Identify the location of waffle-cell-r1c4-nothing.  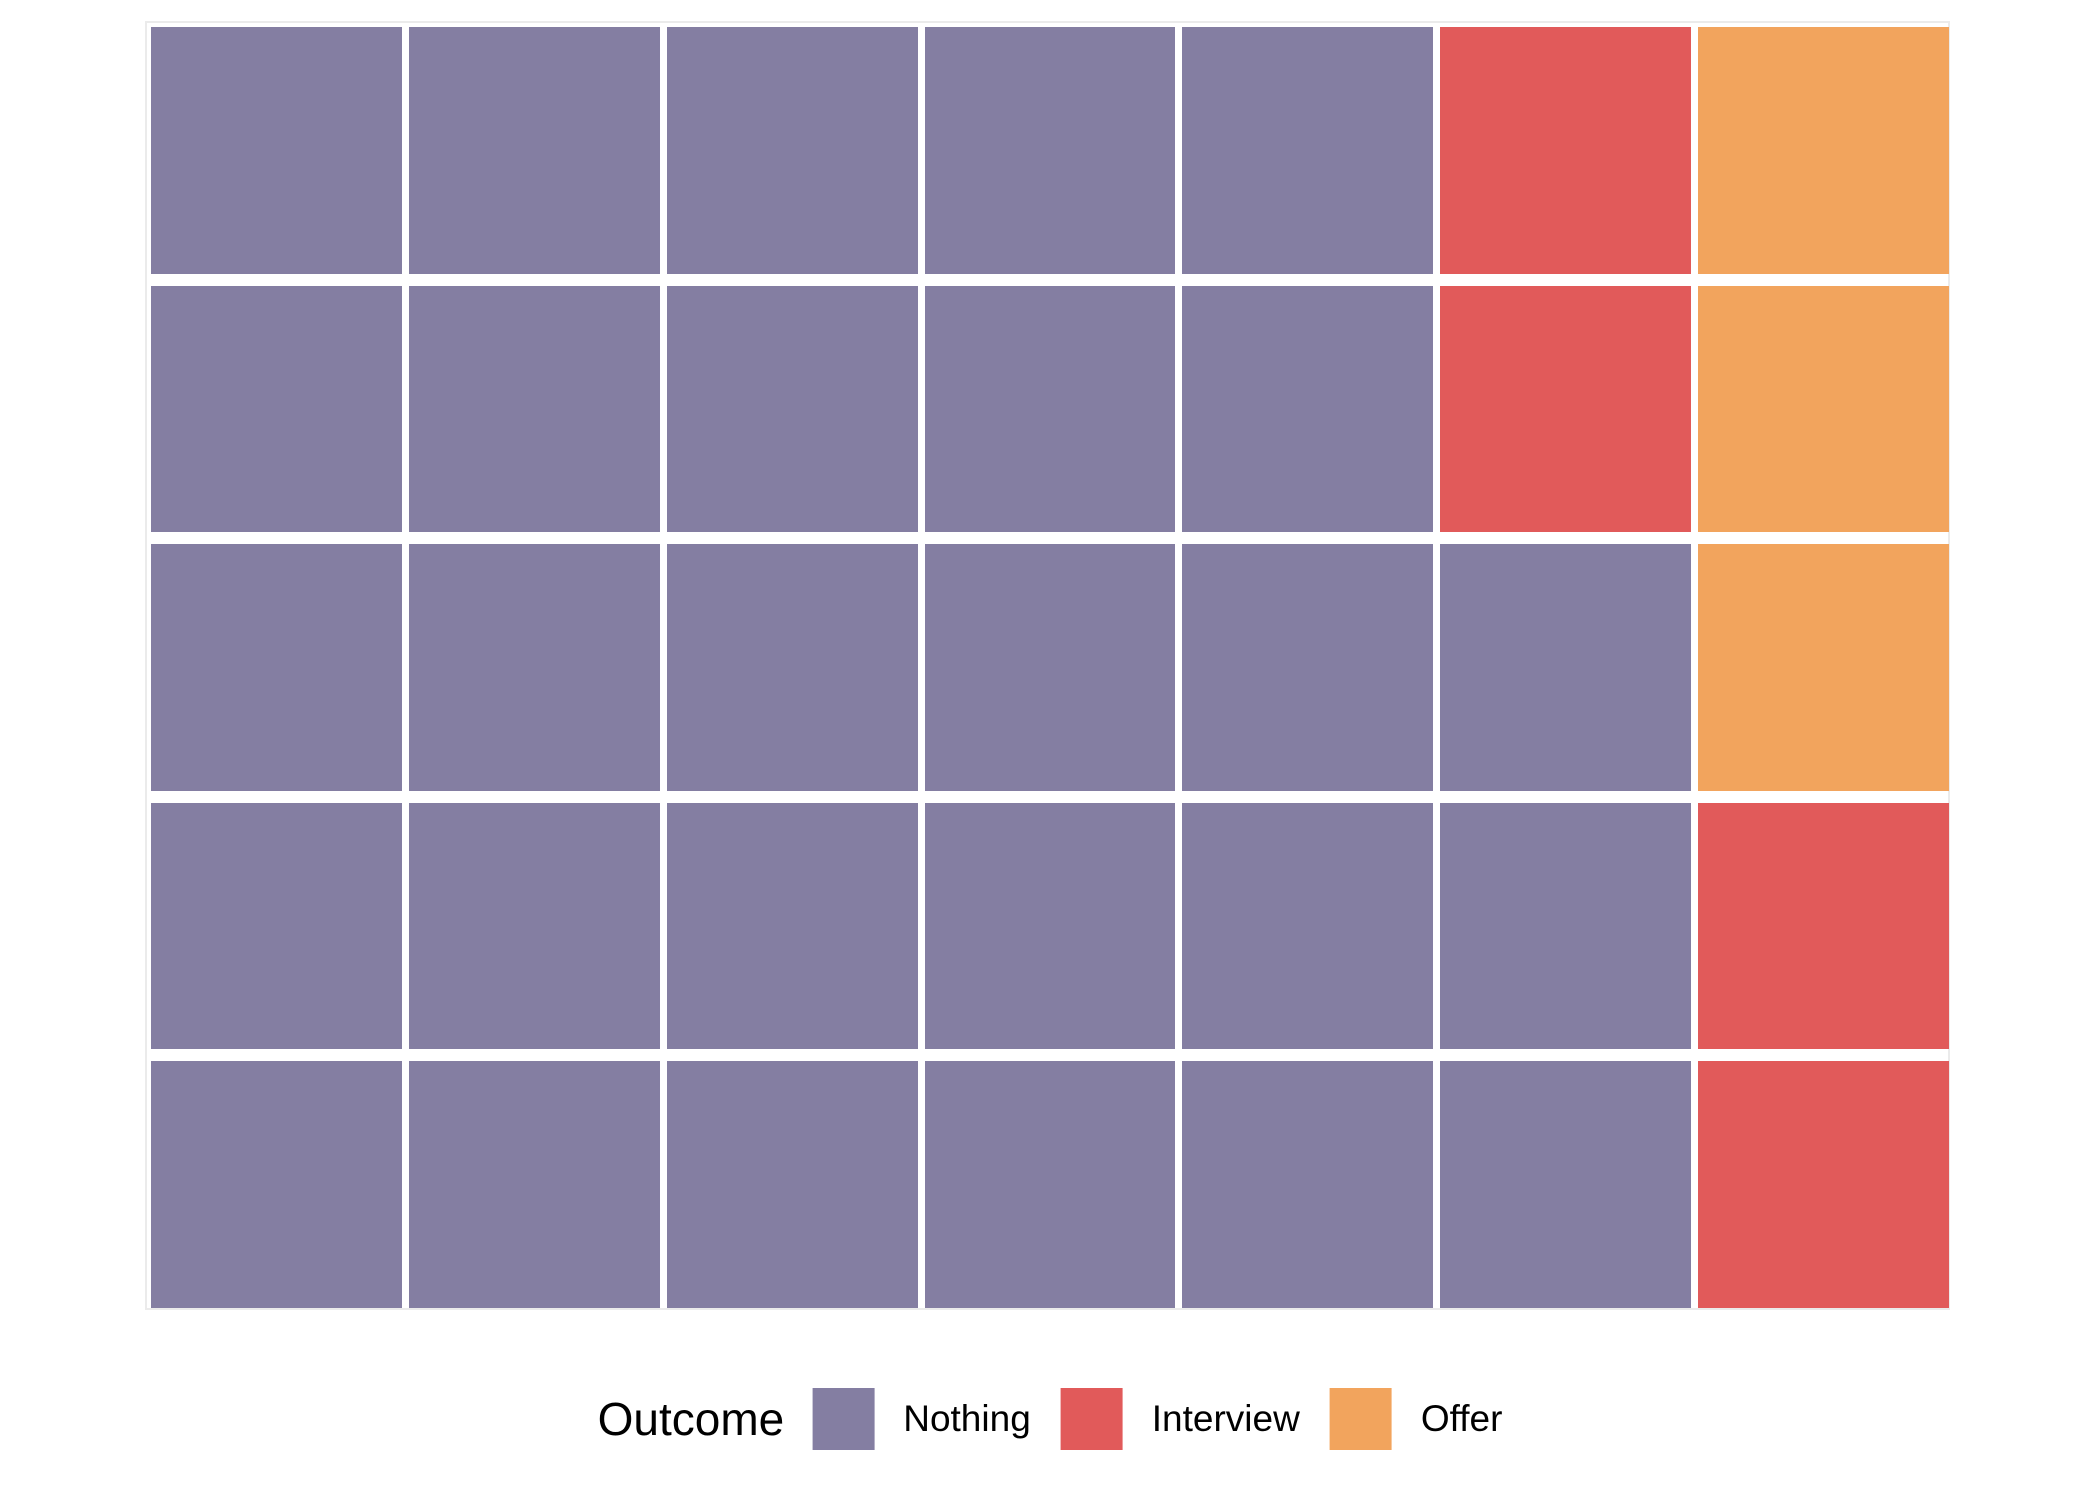
(1050, 150).